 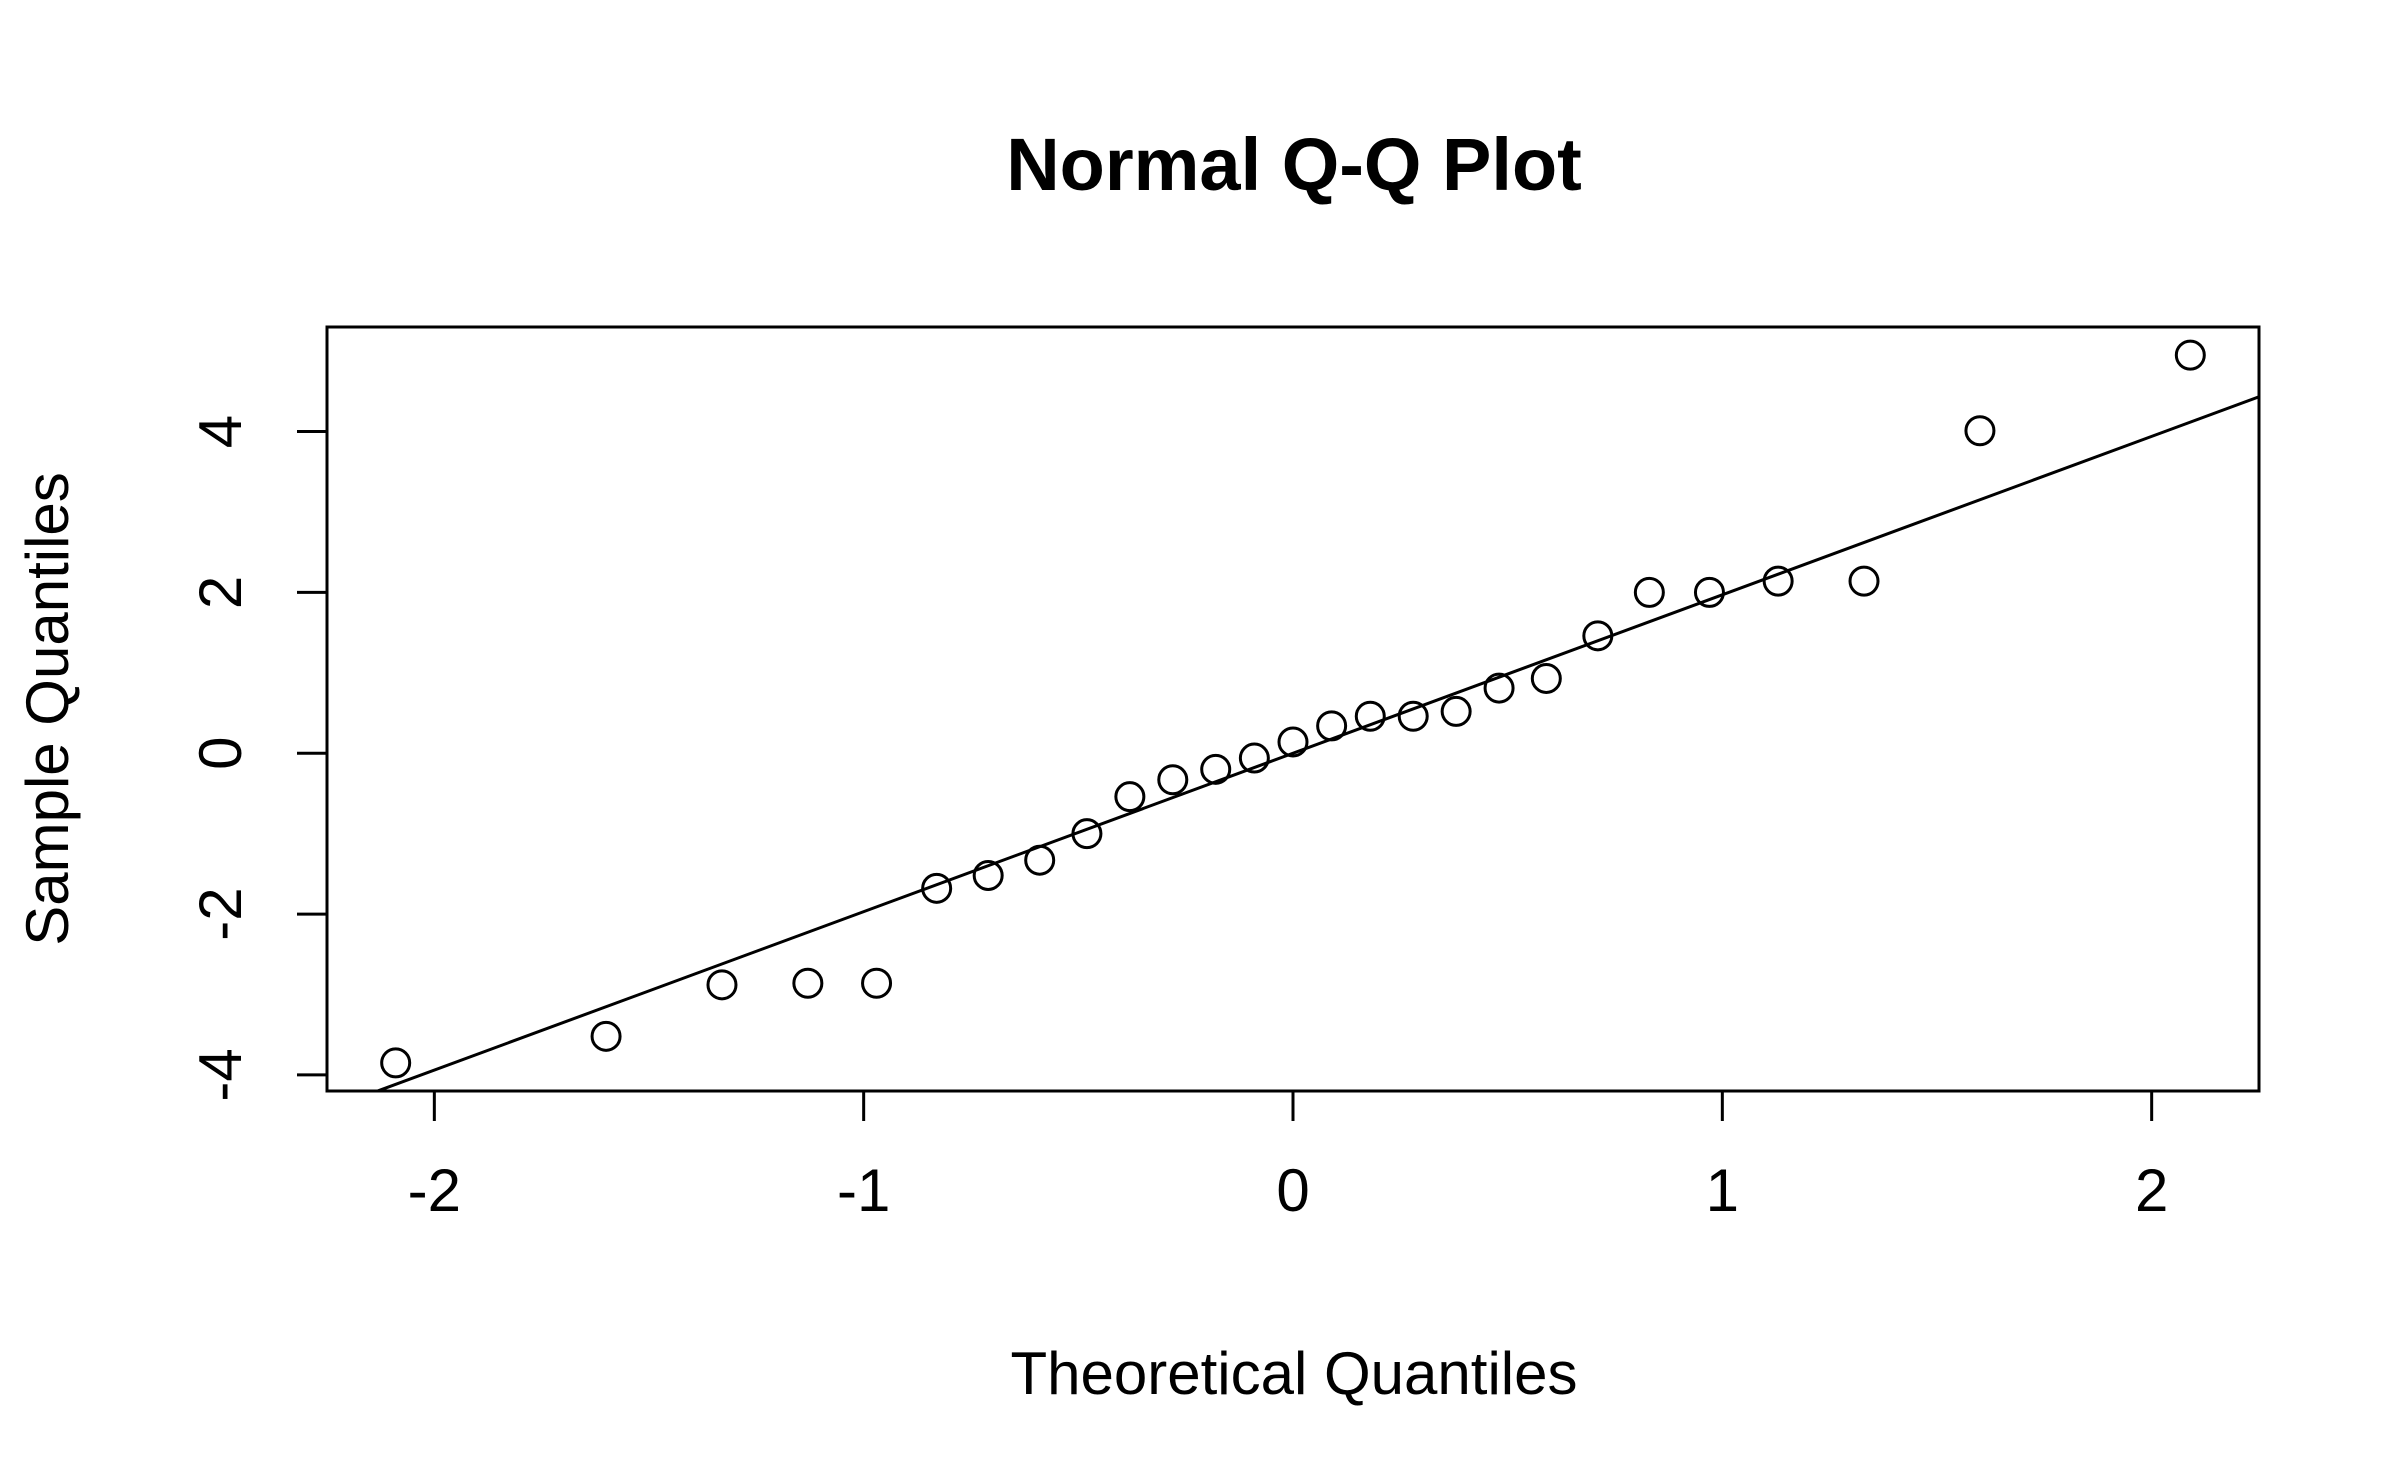 What do you see at coordinates (220, 592) in the screenshot?
I see `y-tick-label: 2` at bounding box center [220, 592].